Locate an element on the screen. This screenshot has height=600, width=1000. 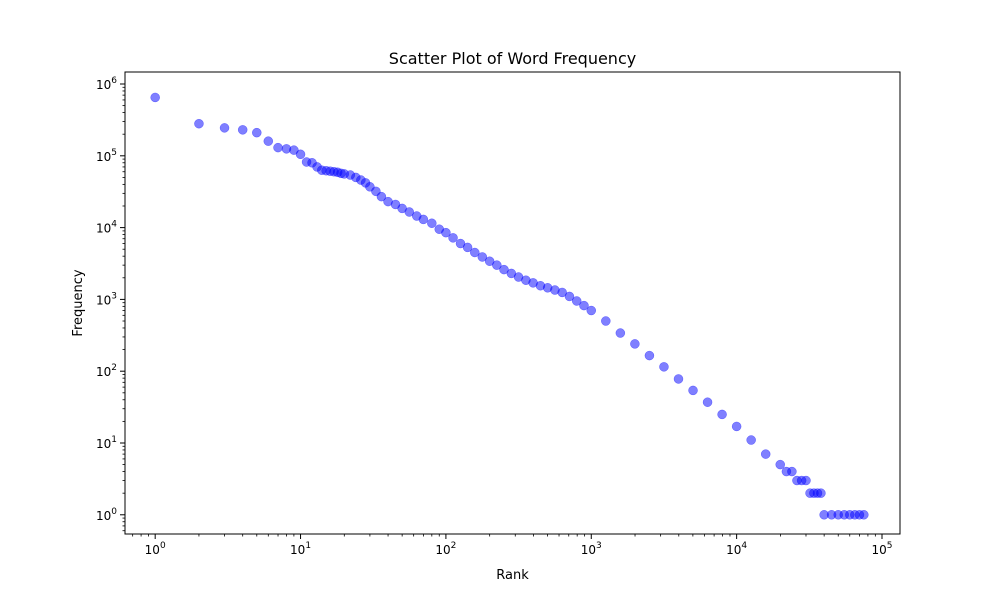
y-tick-label: 10⁵ is located at coordinates (106, 156).